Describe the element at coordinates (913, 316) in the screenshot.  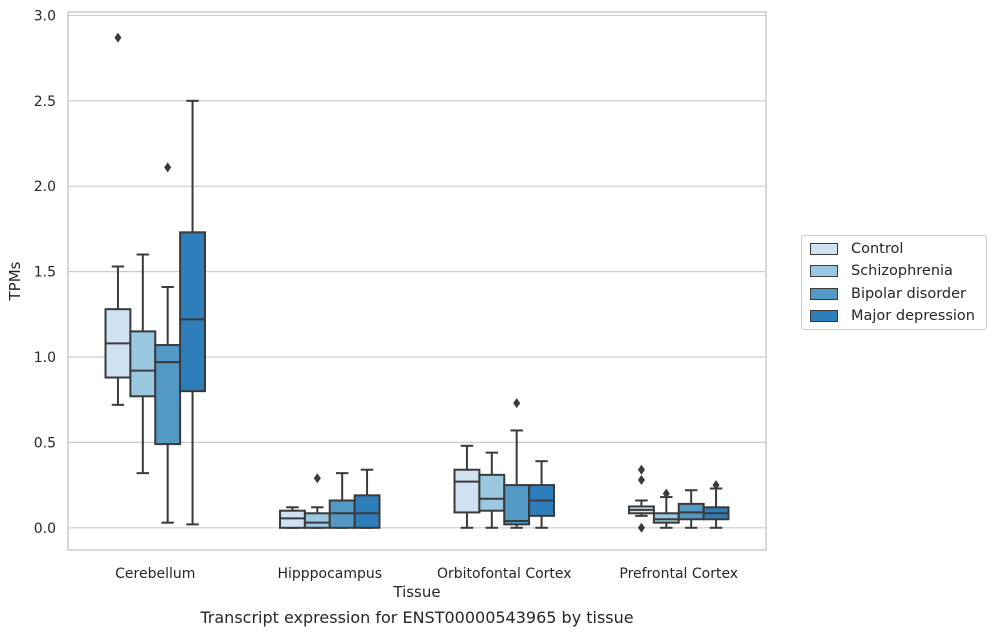
I see `legend-label-major-depression: Major depression` at that location.